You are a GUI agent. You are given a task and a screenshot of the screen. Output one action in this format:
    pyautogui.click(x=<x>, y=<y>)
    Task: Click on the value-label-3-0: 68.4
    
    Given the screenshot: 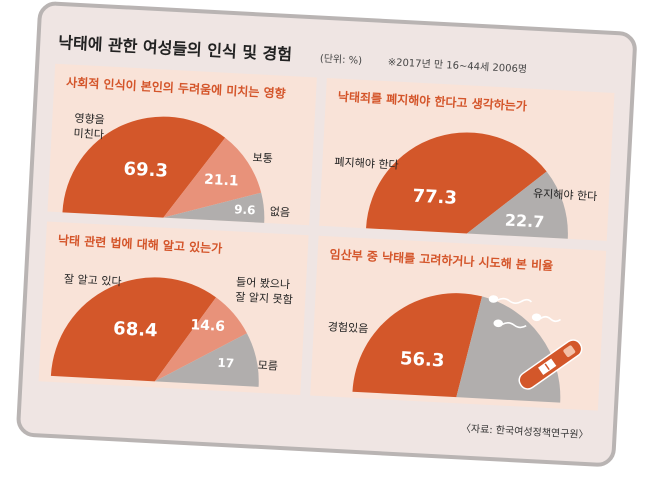 What is the action you would take?
    pyautogui.click(x=135, y=329)
    